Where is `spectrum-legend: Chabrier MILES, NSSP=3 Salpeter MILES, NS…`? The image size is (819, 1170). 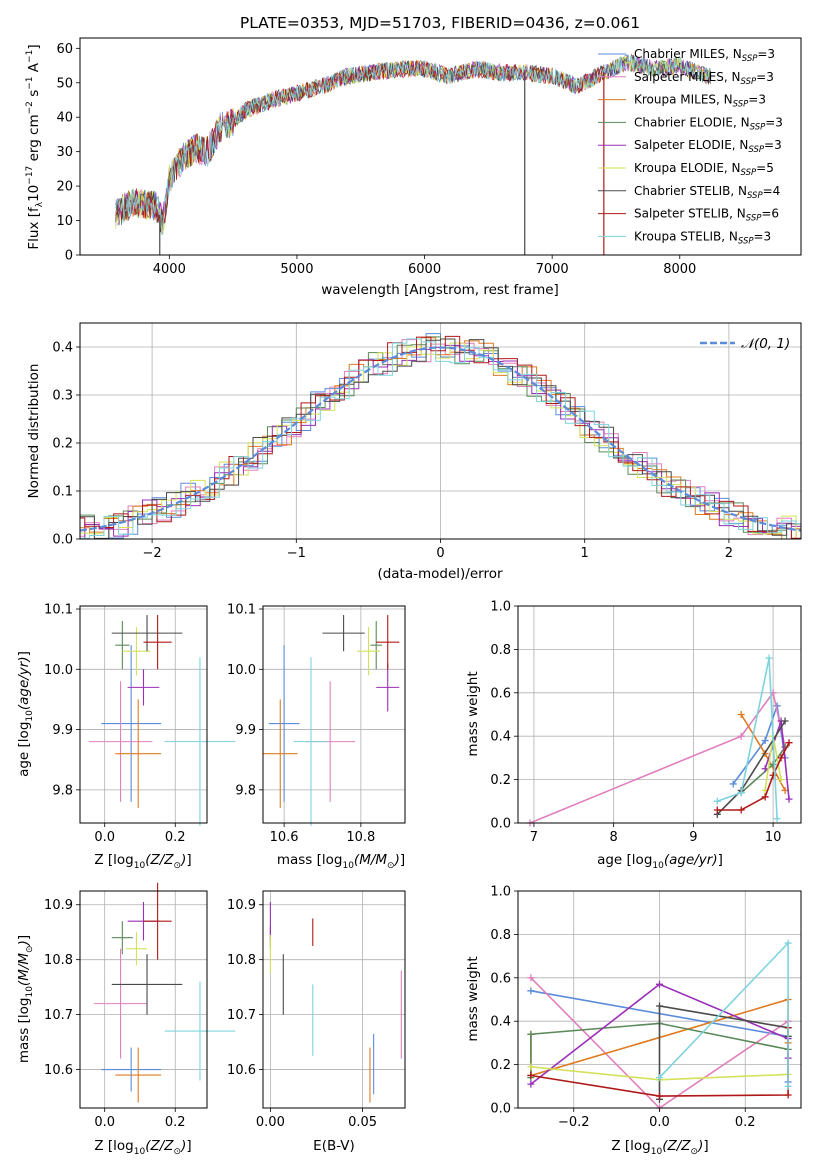 spectrum-legend: Chabrier MILES, NSSP=3 Salpeter MILES, NS… is located at coordinates (690, 146).